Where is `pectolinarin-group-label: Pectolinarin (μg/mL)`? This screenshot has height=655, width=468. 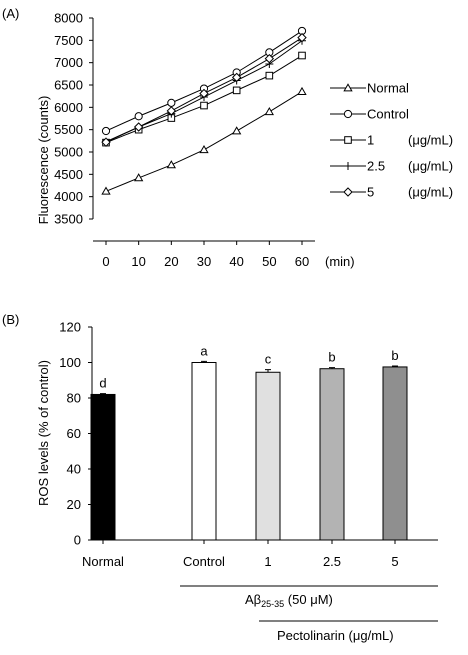 pectolinarin-group-label: Pectolinarin (μg/mL) is located at coordinates (335, 635).